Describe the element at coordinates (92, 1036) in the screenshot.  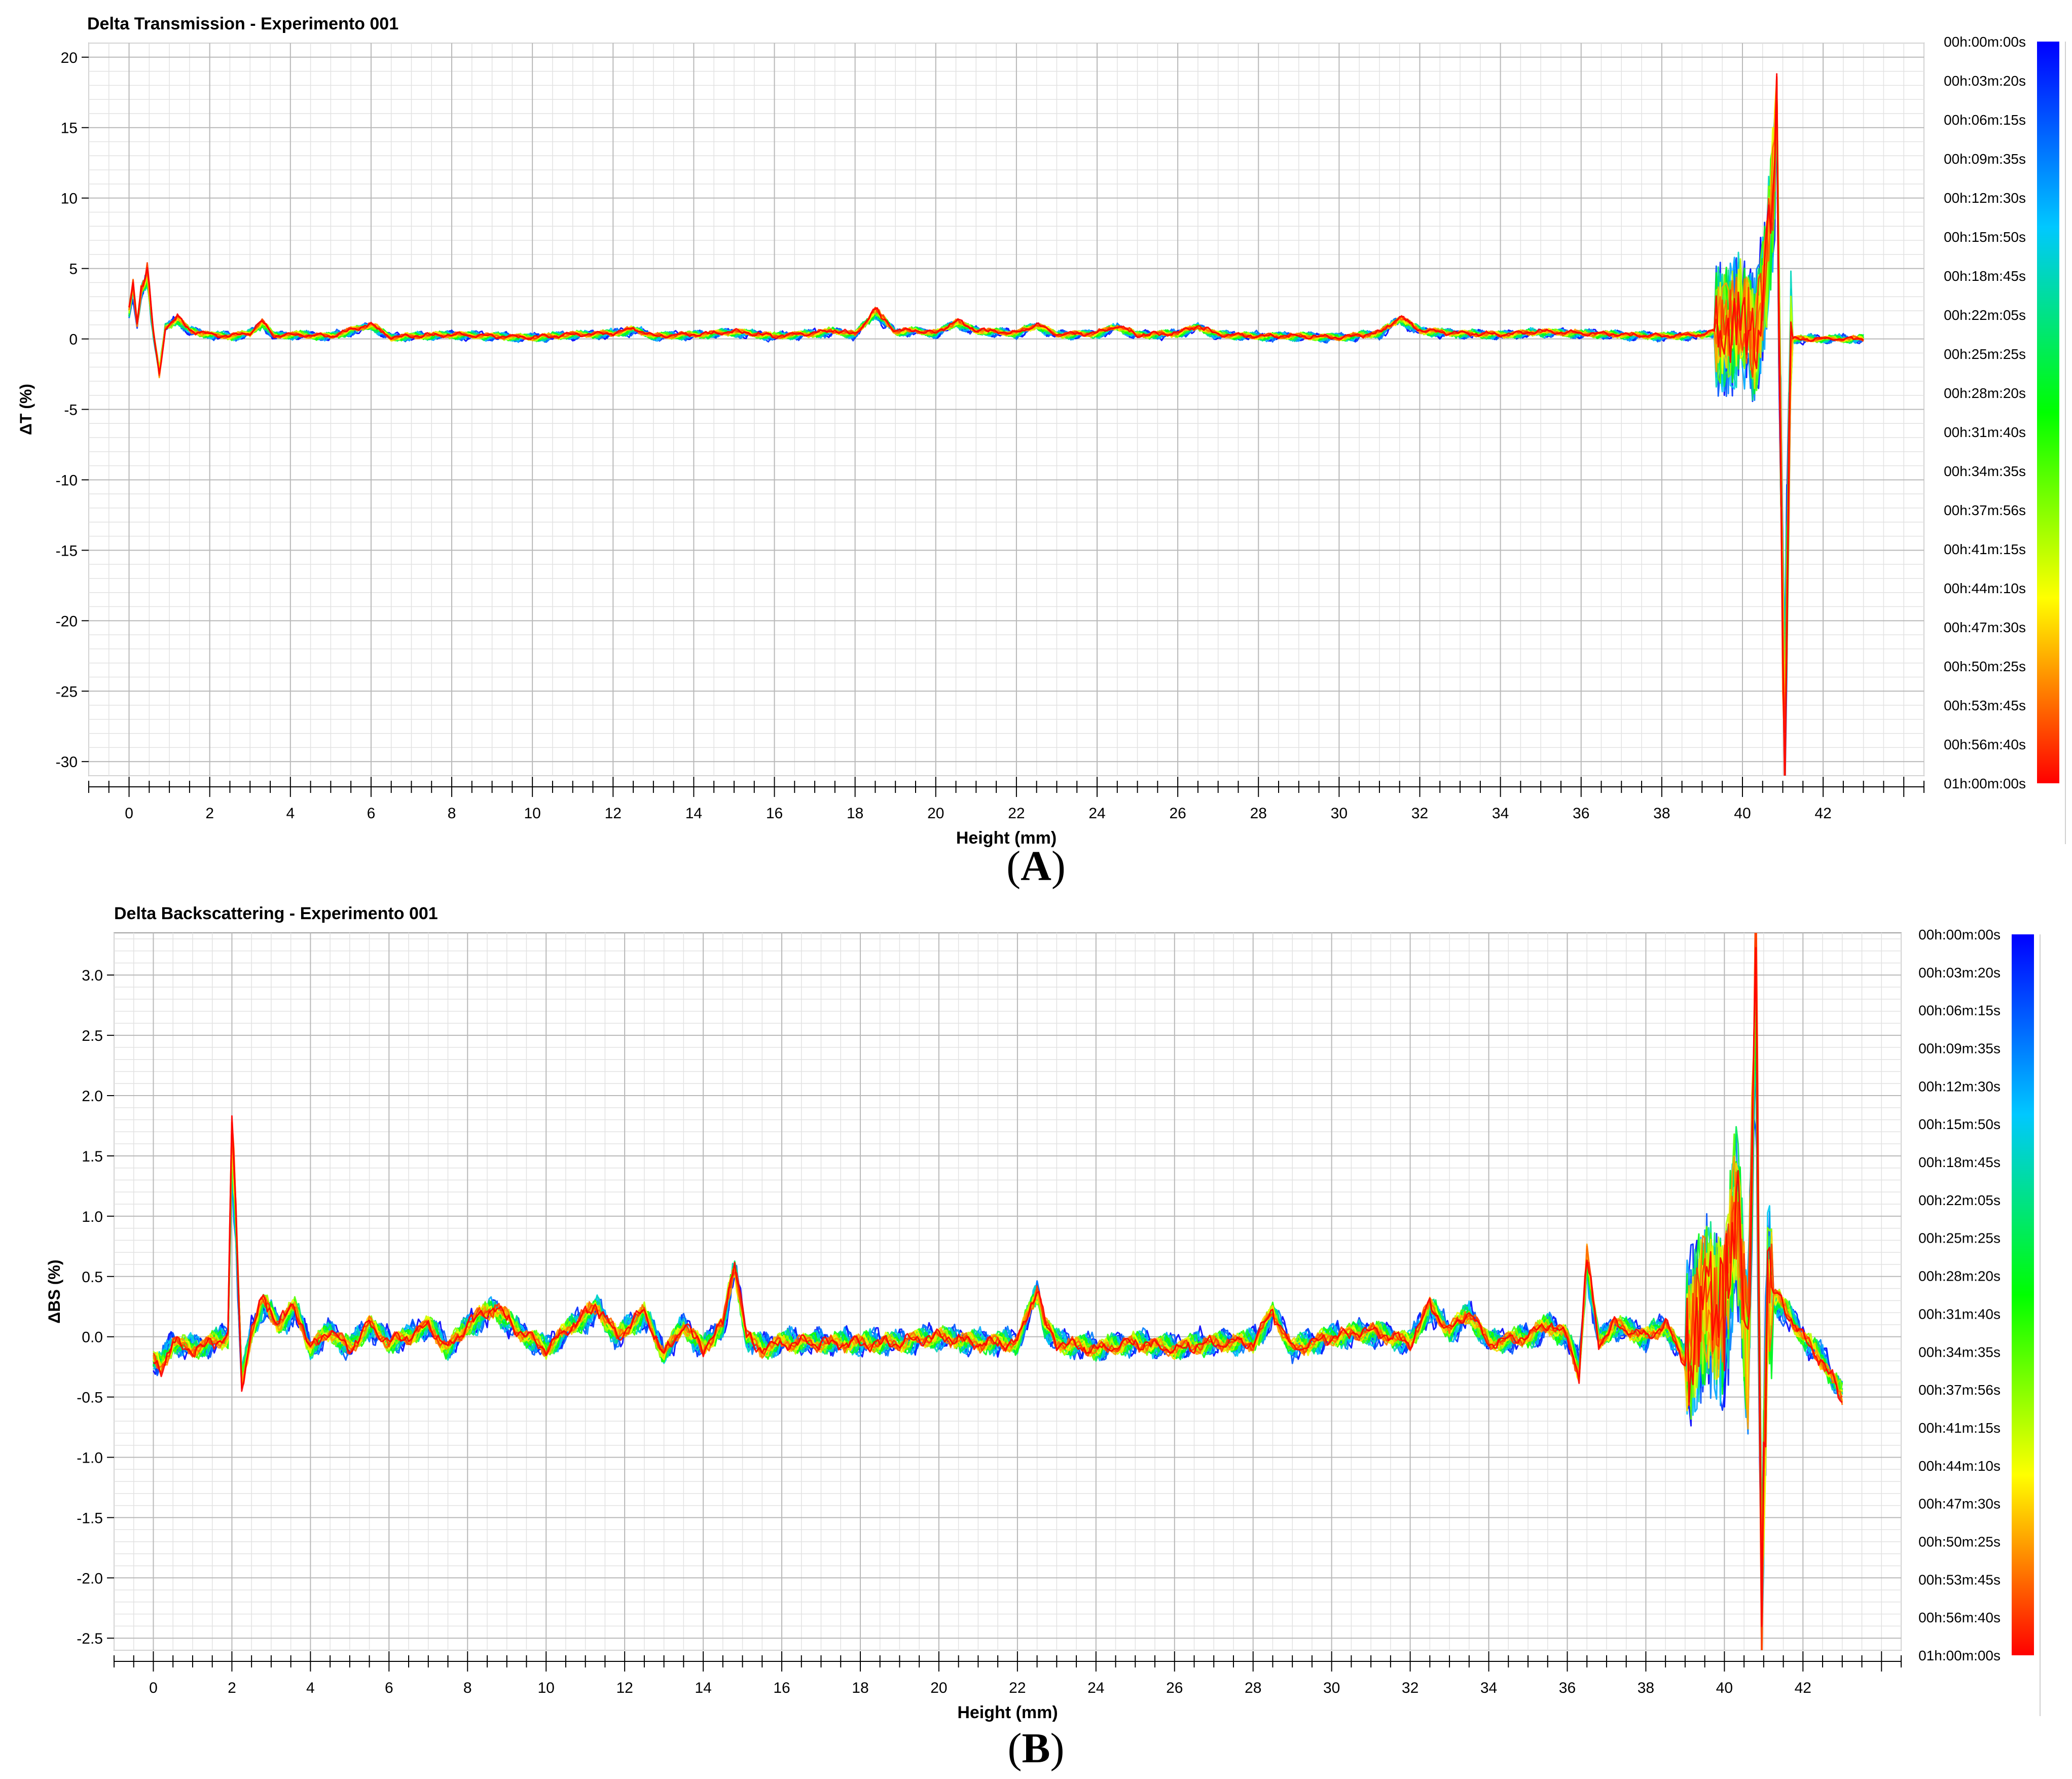
I see `y-tick-label: 2.5` at that location.